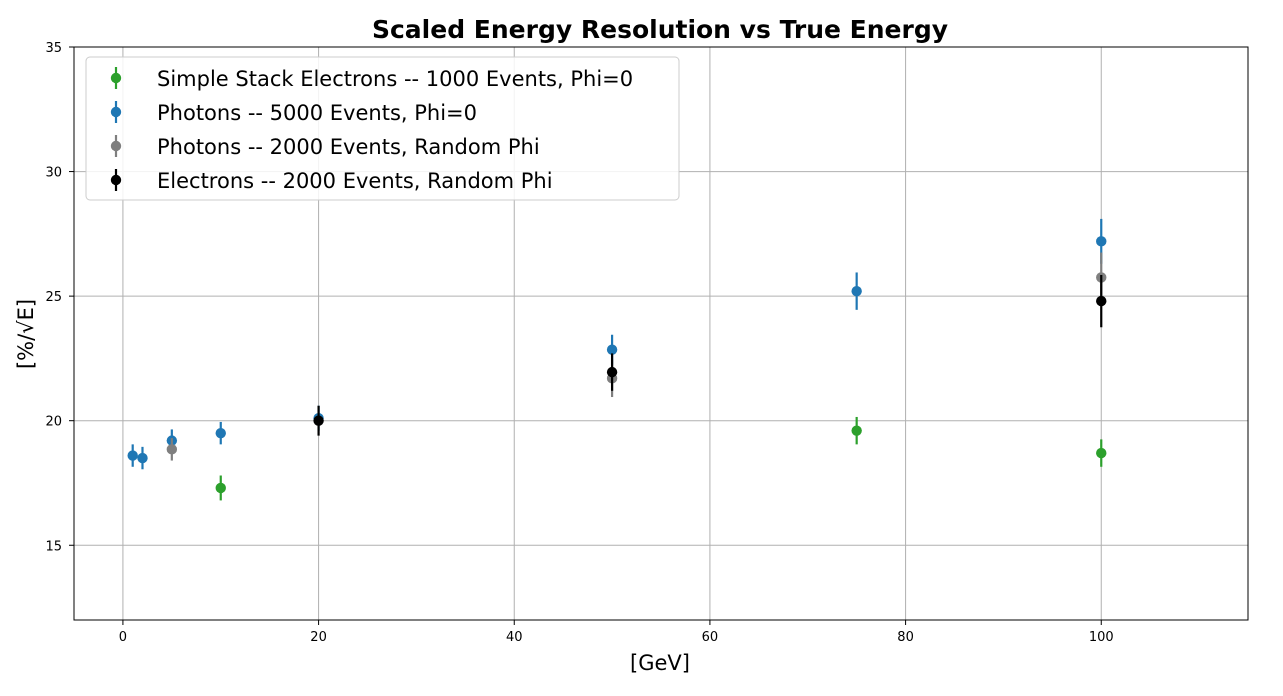  I want to click on legend-label: Photons -- 5000 Events, Phi=0, so click(317, 113).